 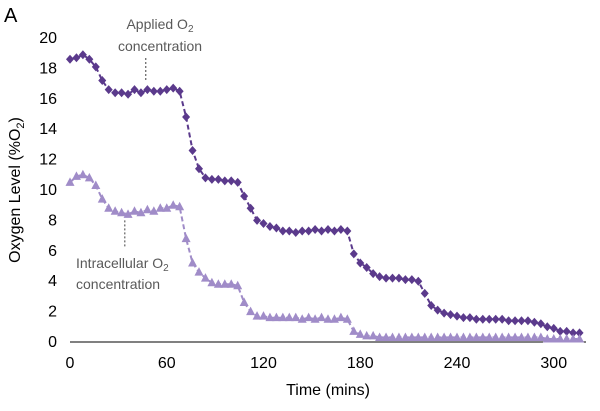 What do you see at coordinates (52, 342) in the screenshot?
I see `y-tick-label: 0` at bounding box center [52, 342].